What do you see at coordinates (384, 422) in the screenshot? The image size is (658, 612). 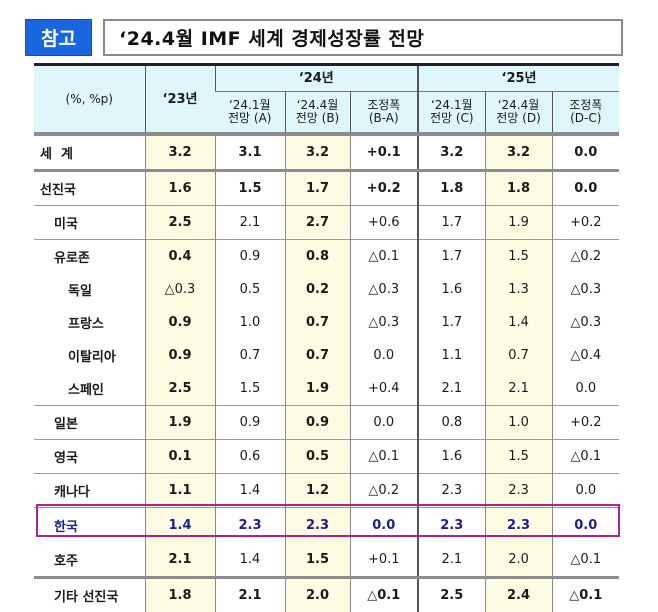 I see `cell-ba: 0.0` at bounding box center [384, 422].